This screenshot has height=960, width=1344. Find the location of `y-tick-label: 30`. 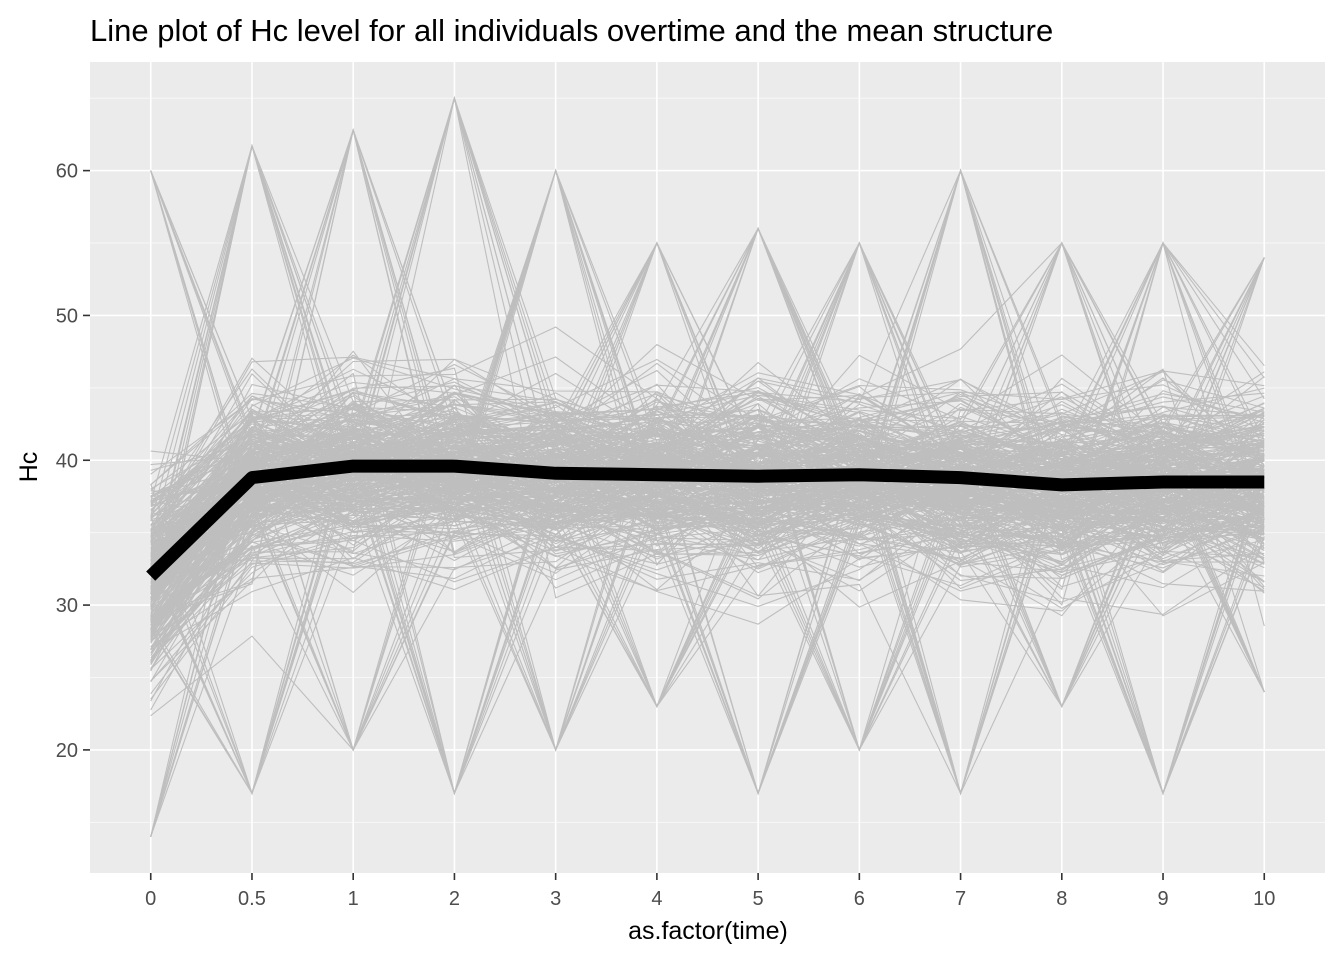

y-tick-label: 30 is located at coordinates (67, 606).